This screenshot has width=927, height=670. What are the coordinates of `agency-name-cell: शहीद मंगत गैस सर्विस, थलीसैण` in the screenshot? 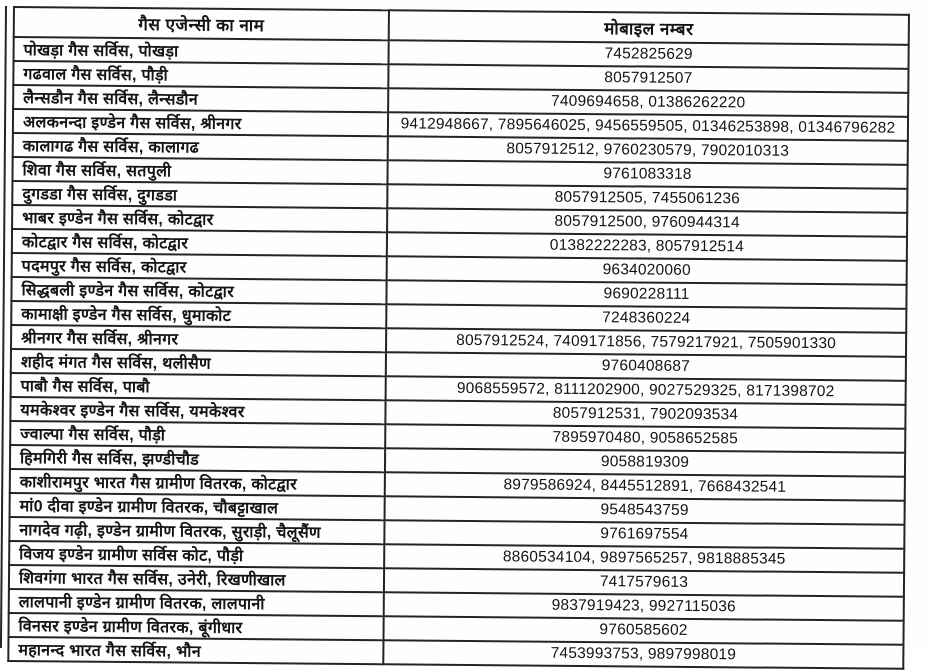 It's located at (198, 362).